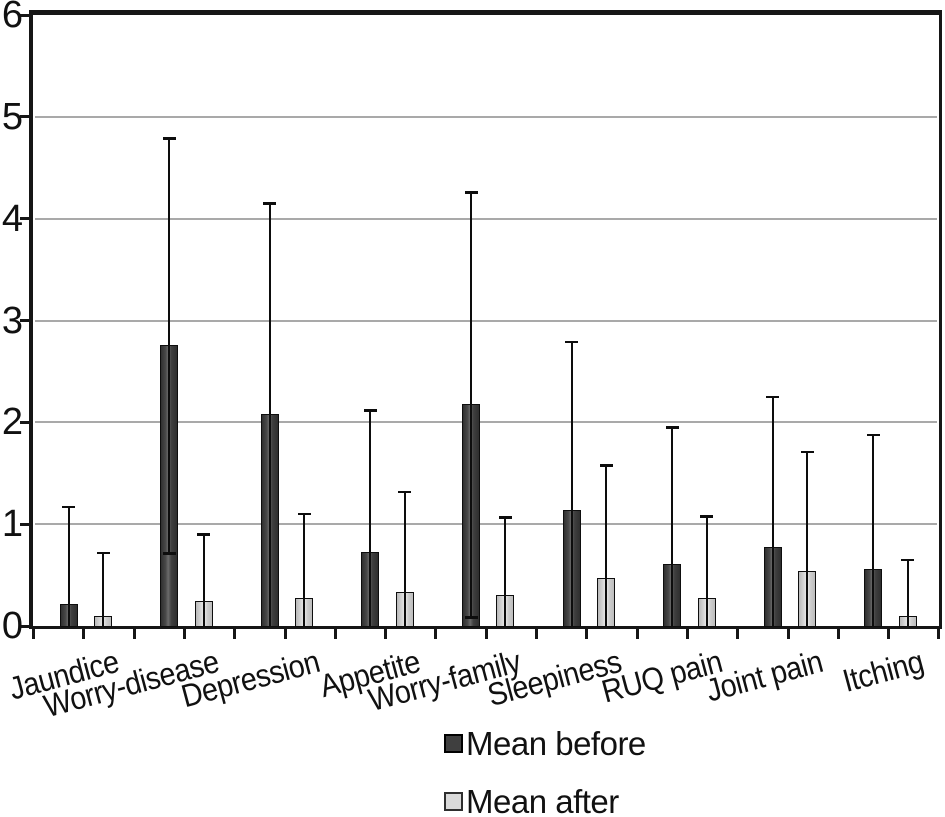 The width and height of the screenshot is (945, 817). What do you see at coordinates (606, 465) in the screenshot?
I see `error-cap-top-mean-after-sleepiness` at bounding box center [606, 465].